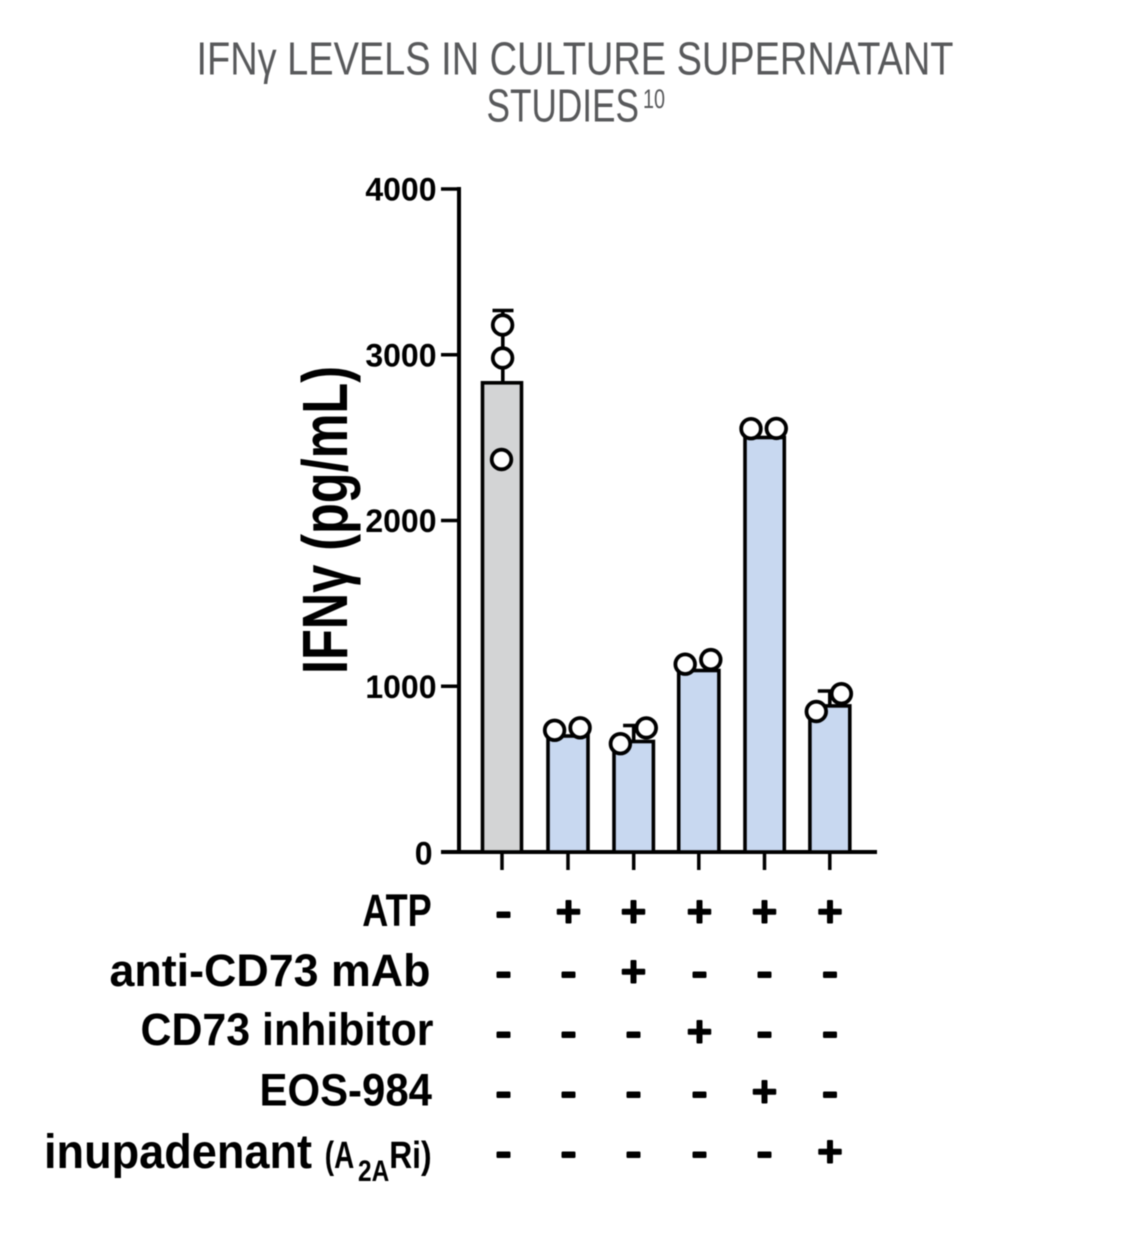  Describe the element at coordinates (410, 1156) in the screenshot. I see `svg-text: Ri)` at that location.